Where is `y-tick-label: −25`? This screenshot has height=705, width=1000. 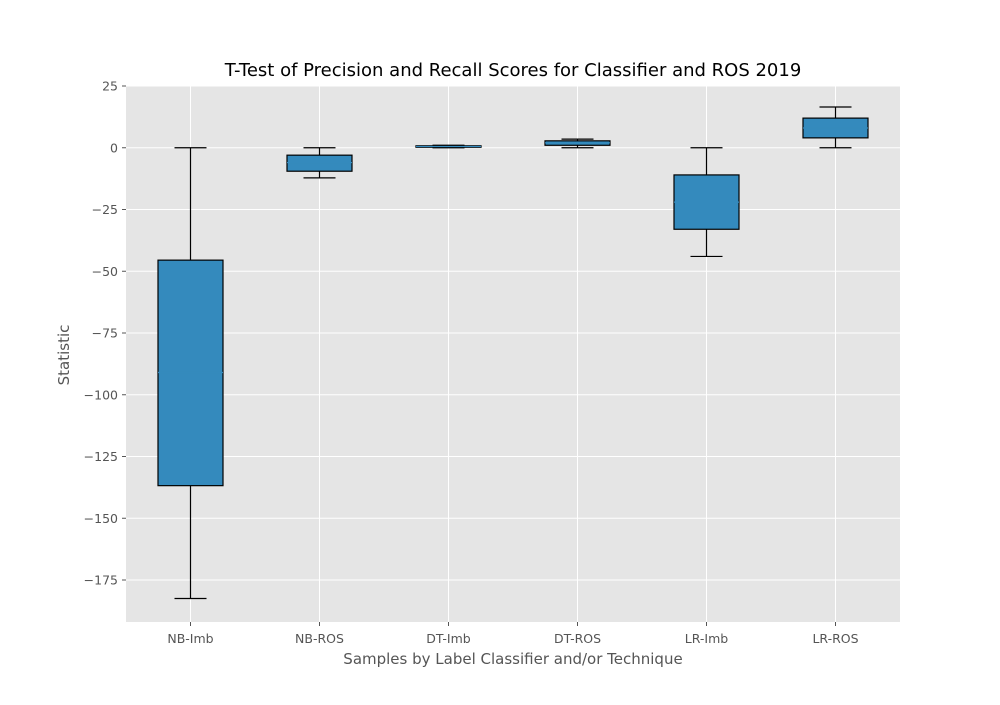 y-tick-label: −25 is located at coordinates (105, 209).